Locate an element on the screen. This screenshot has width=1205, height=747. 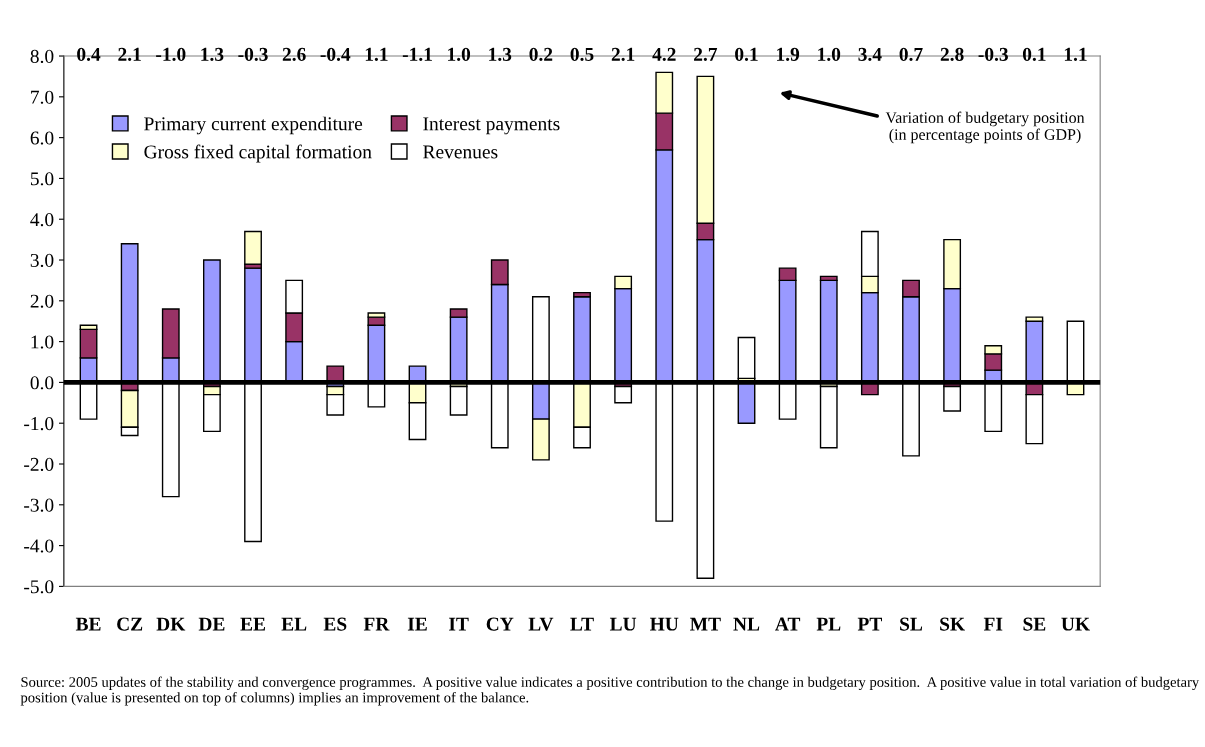
y-tick-label: 8.0 is located at coordinates (42, 56).